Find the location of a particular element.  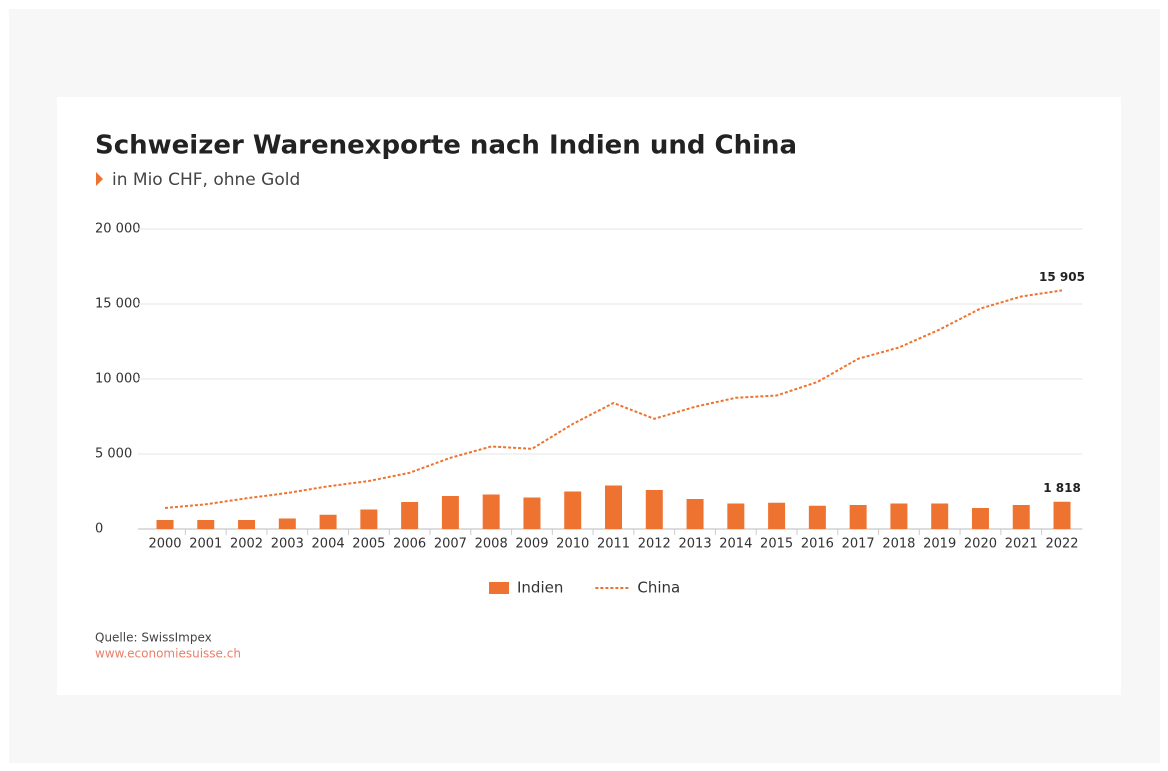

x-tick-label: 2005 is located at coordinates (368, 544).